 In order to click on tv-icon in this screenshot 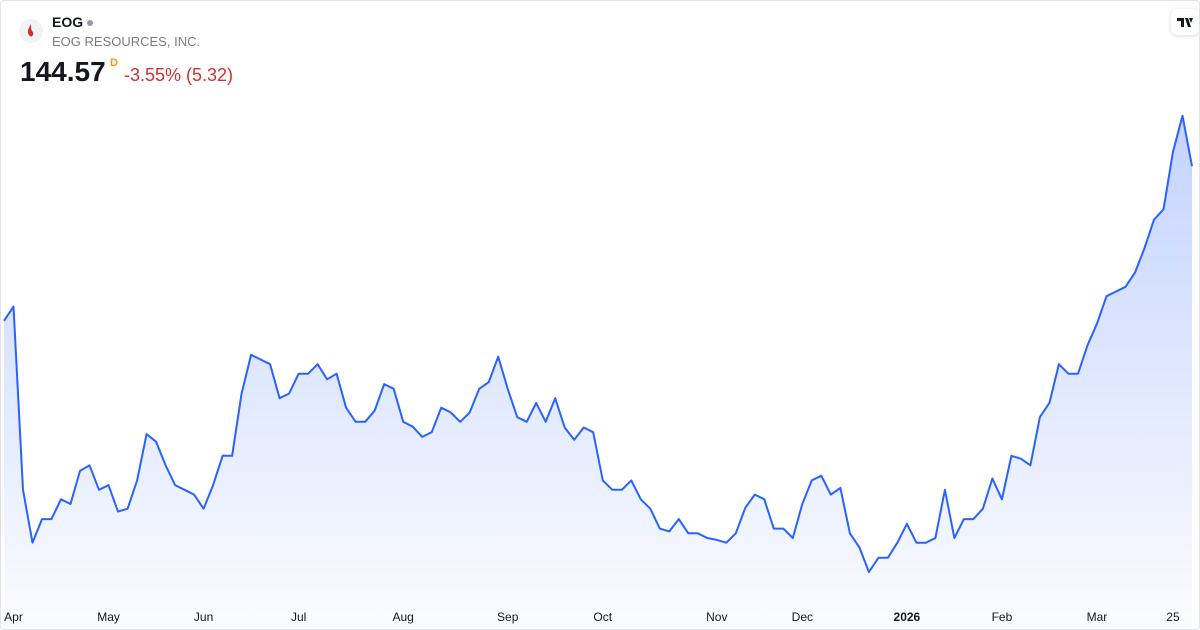, I will do `click(1185, 22)`.